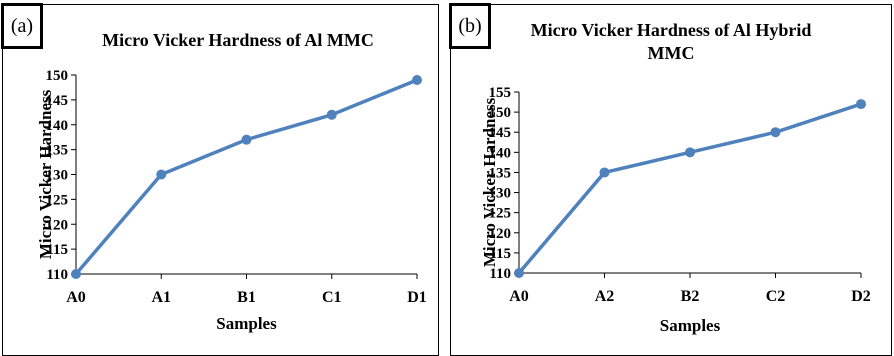  What do you see at coordinates (775, 132) in the screenshot?
I see `data-point-c2` at bounding box center [775, 132].